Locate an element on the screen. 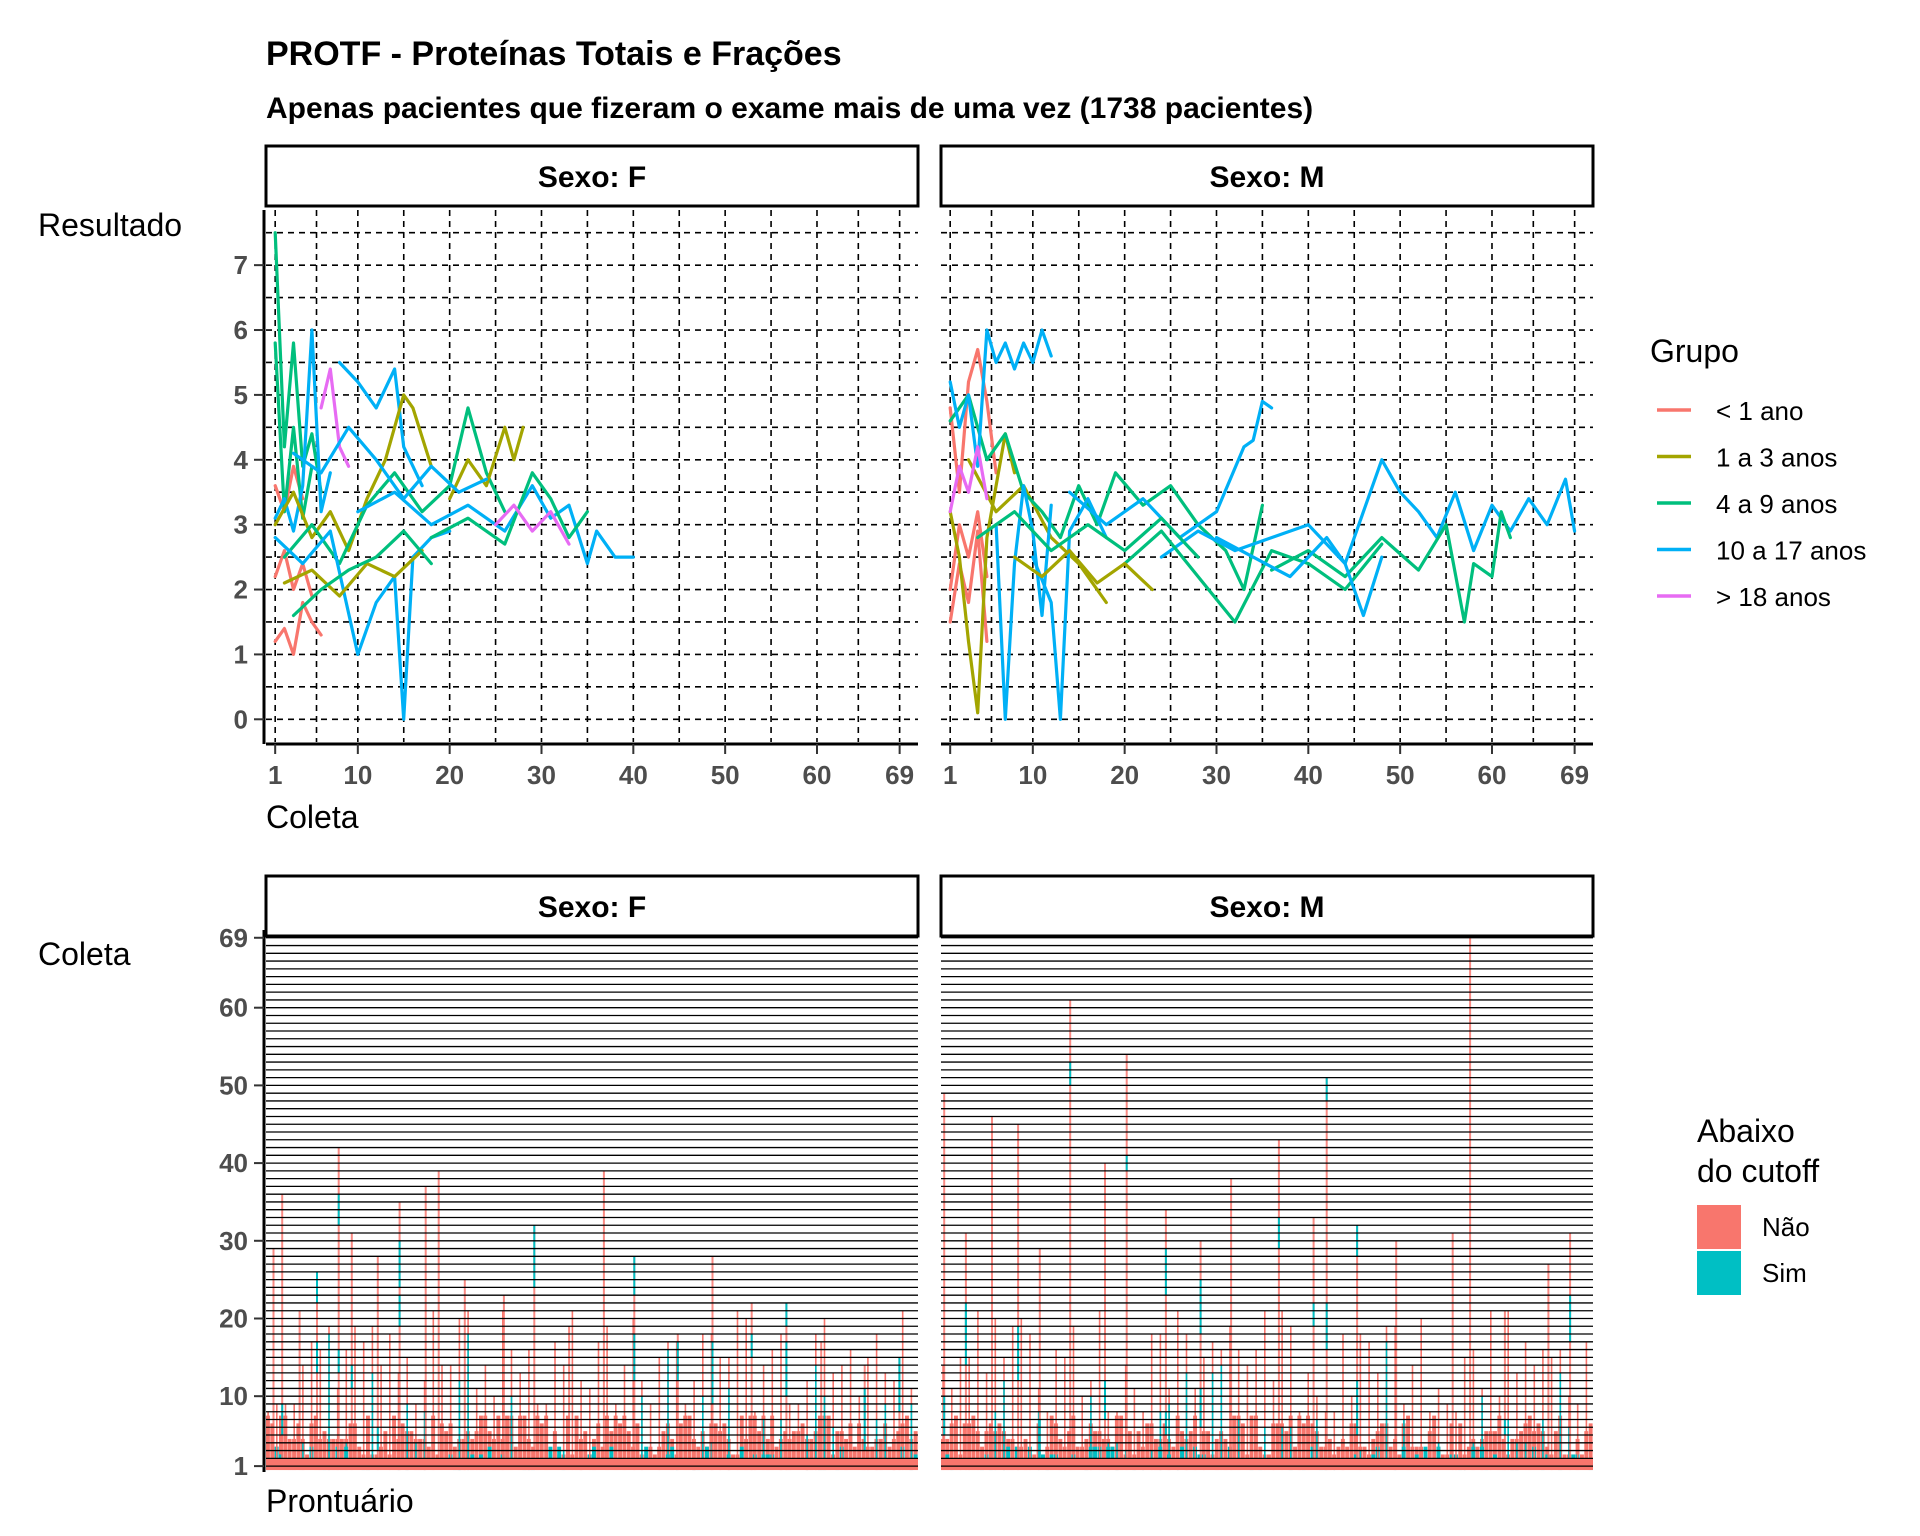 This screenshot has height=1536, width=1920. y-tick-label: 0 is located at coordinates (241, 719).